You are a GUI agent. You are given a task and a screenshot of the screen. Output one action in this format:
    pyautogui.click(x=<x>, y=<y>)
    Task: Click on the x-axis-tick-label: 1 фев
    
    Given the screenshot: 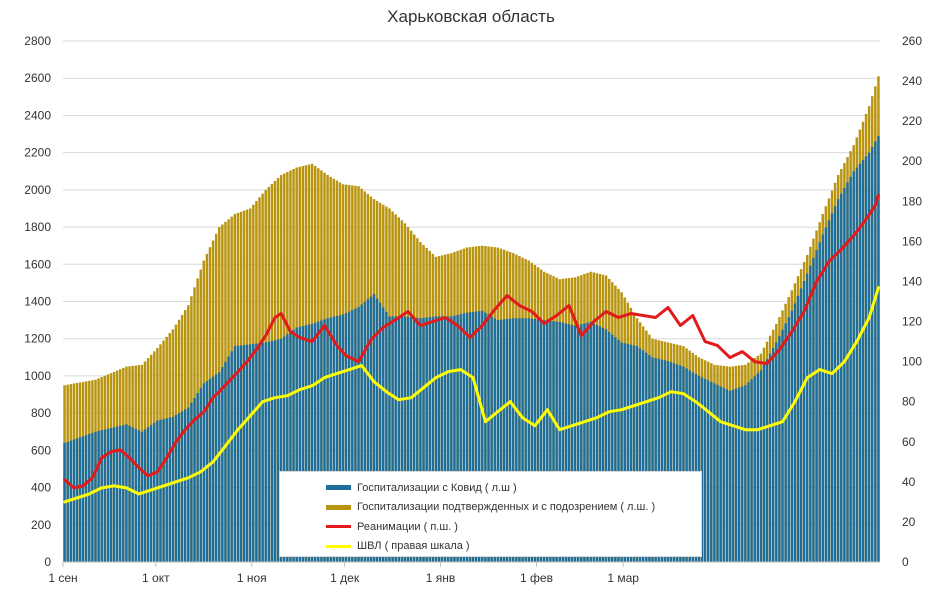 What is the action you would take?
    pyautogui.click(x=536, y=578)
    